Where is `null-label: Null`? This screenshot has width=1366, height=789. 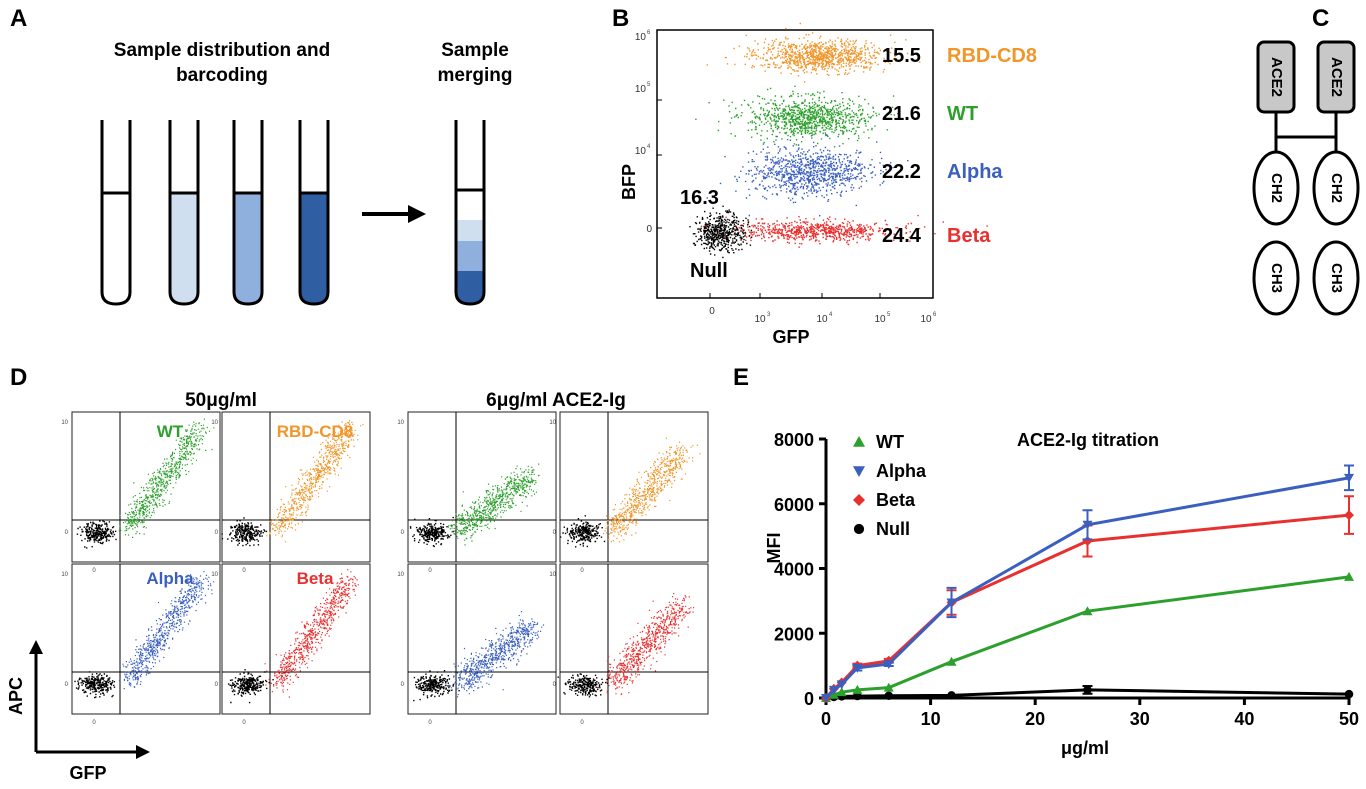 null-label: Null is located at coordinates (709, 271).